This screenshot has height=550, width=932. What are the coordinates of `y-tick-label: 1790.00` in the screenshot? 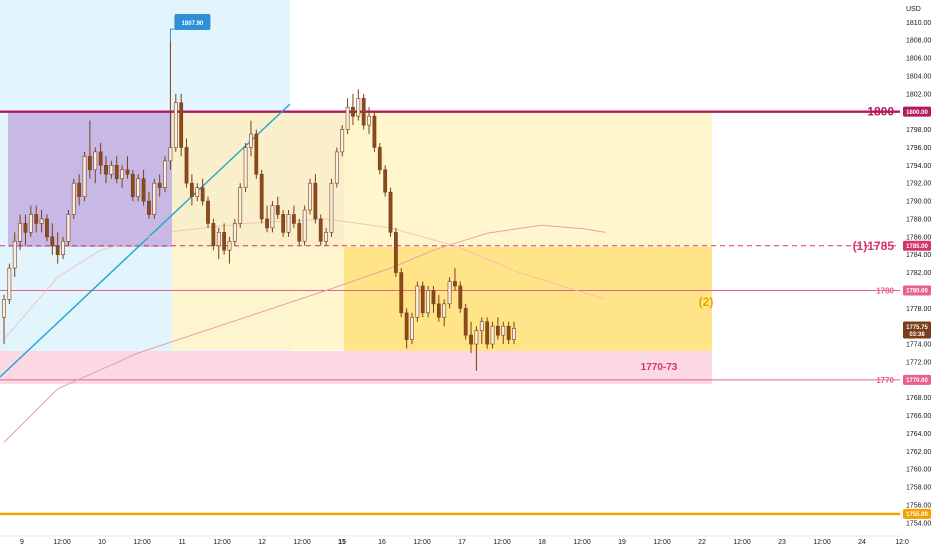 It's located at (918, 202).